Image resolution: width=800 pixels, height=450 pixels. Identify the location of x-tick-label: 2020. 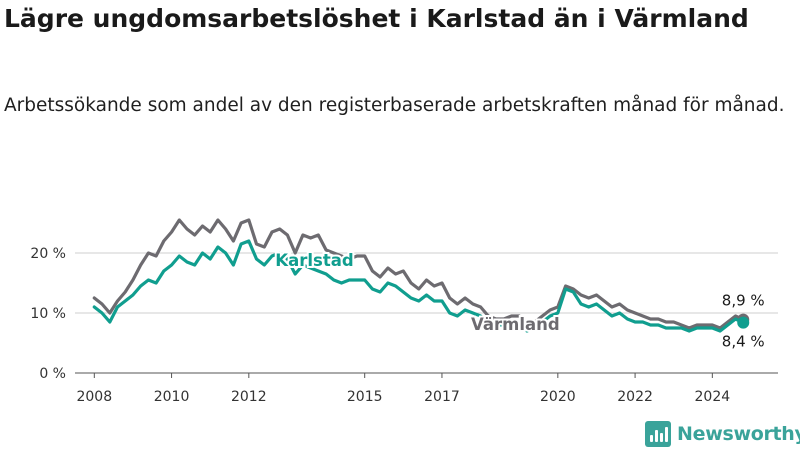
(558, 397).